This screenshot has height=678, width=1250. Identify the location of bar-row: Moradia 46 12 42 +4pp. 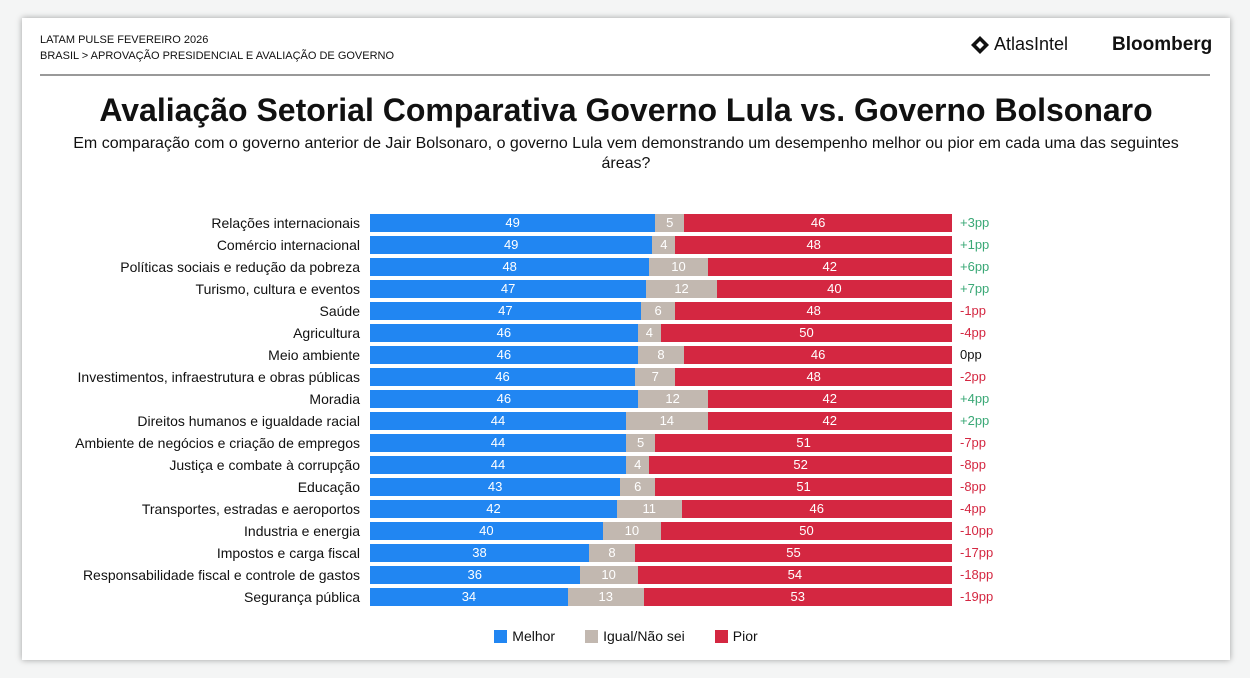
(626, 399).